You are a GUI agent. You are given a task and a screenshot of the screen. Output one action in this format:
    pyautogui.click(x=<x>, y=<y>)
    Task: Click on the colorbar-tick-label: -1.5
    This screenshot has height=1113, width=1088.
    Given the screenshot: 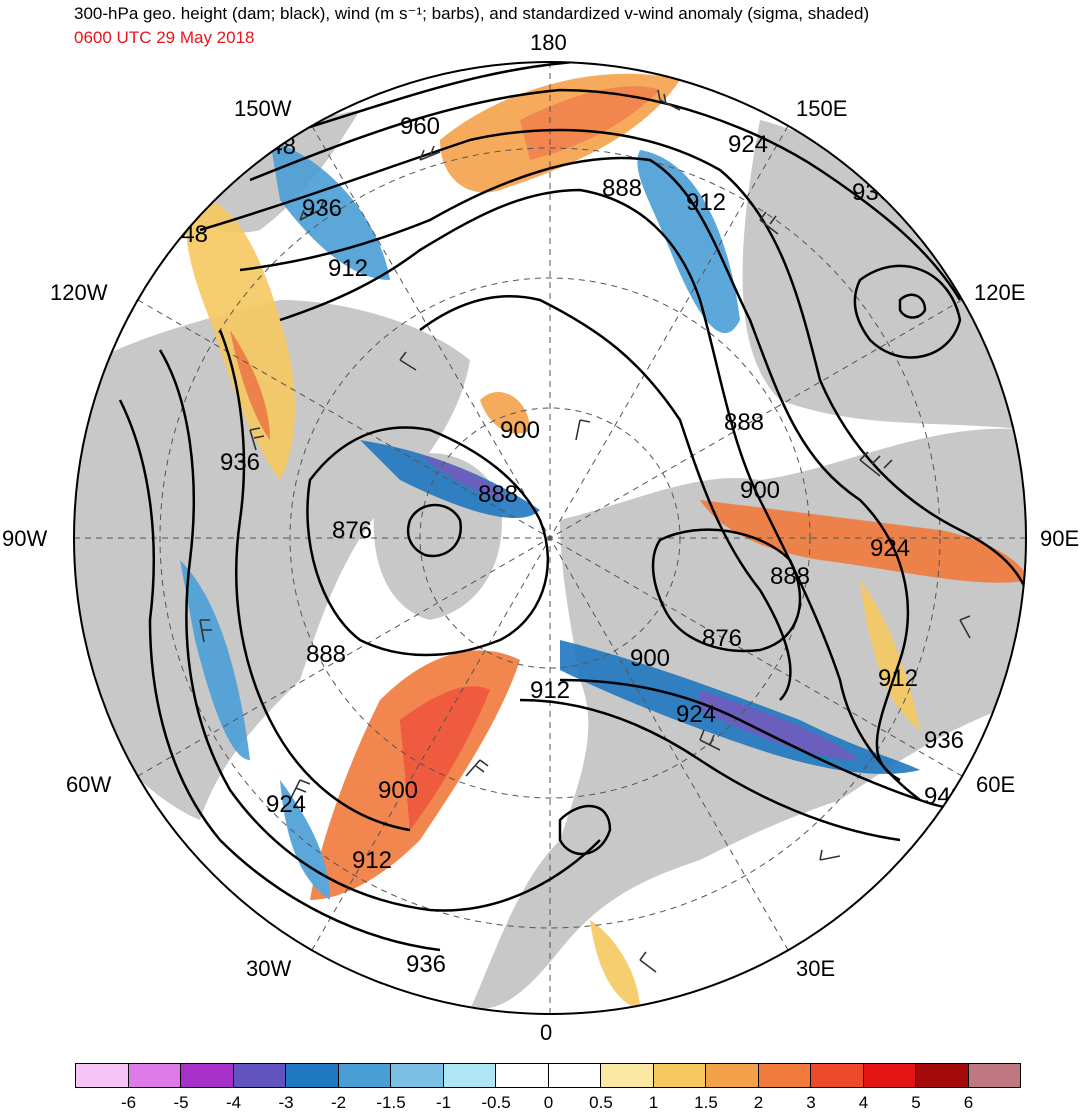 What is the action you would take?
    pyautogui.click(x=391, y=1102)
    